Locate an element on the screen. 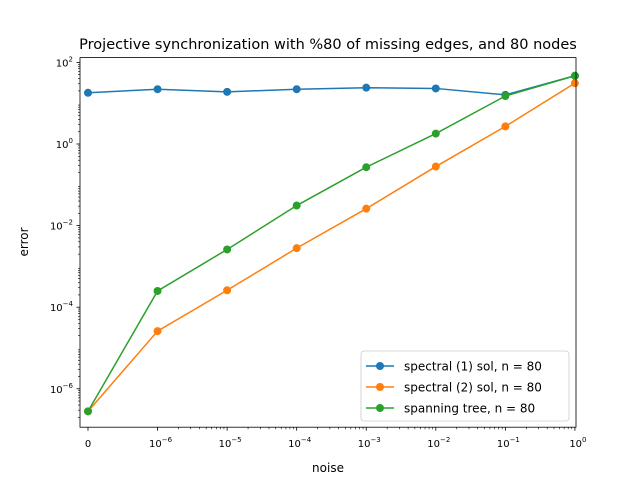  y-tick-label-exponent: 0 is located at coordinates (71, 141).